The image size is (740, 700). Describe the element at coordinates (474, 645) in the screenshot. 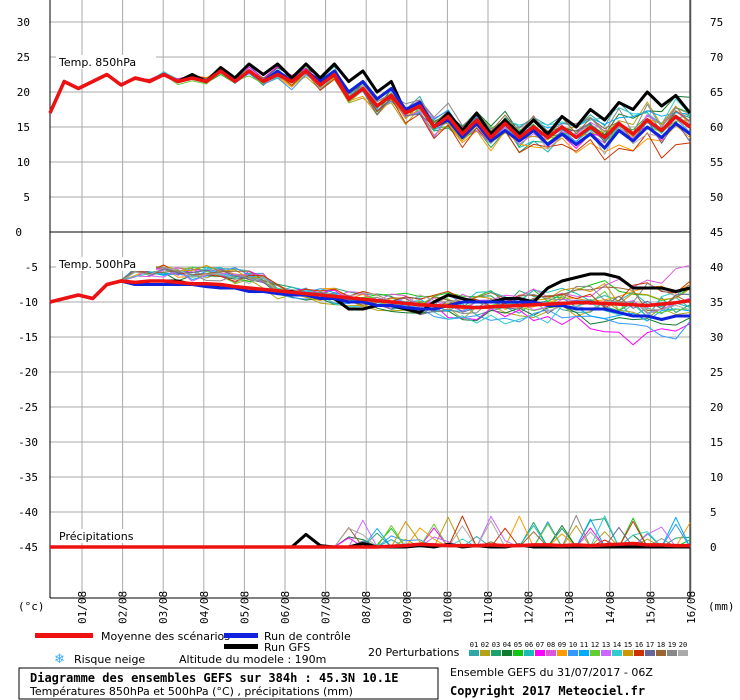

I see `perturbation-number: 01` at that location.